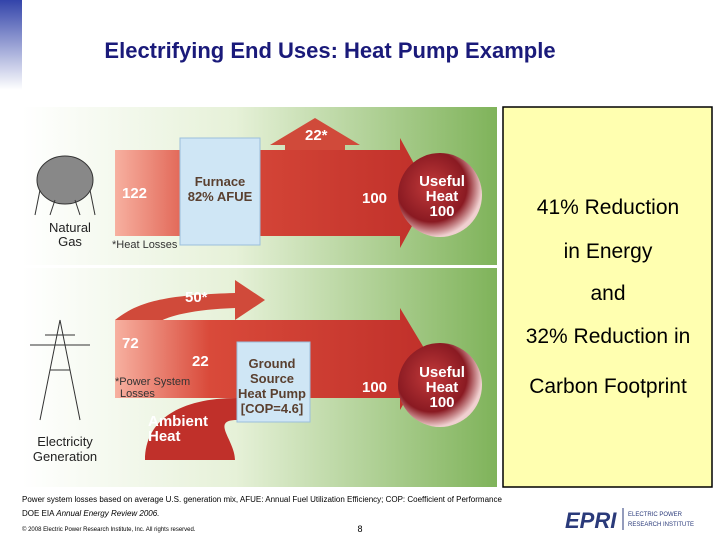  I want to click on label: 22*, so click(316, 135).